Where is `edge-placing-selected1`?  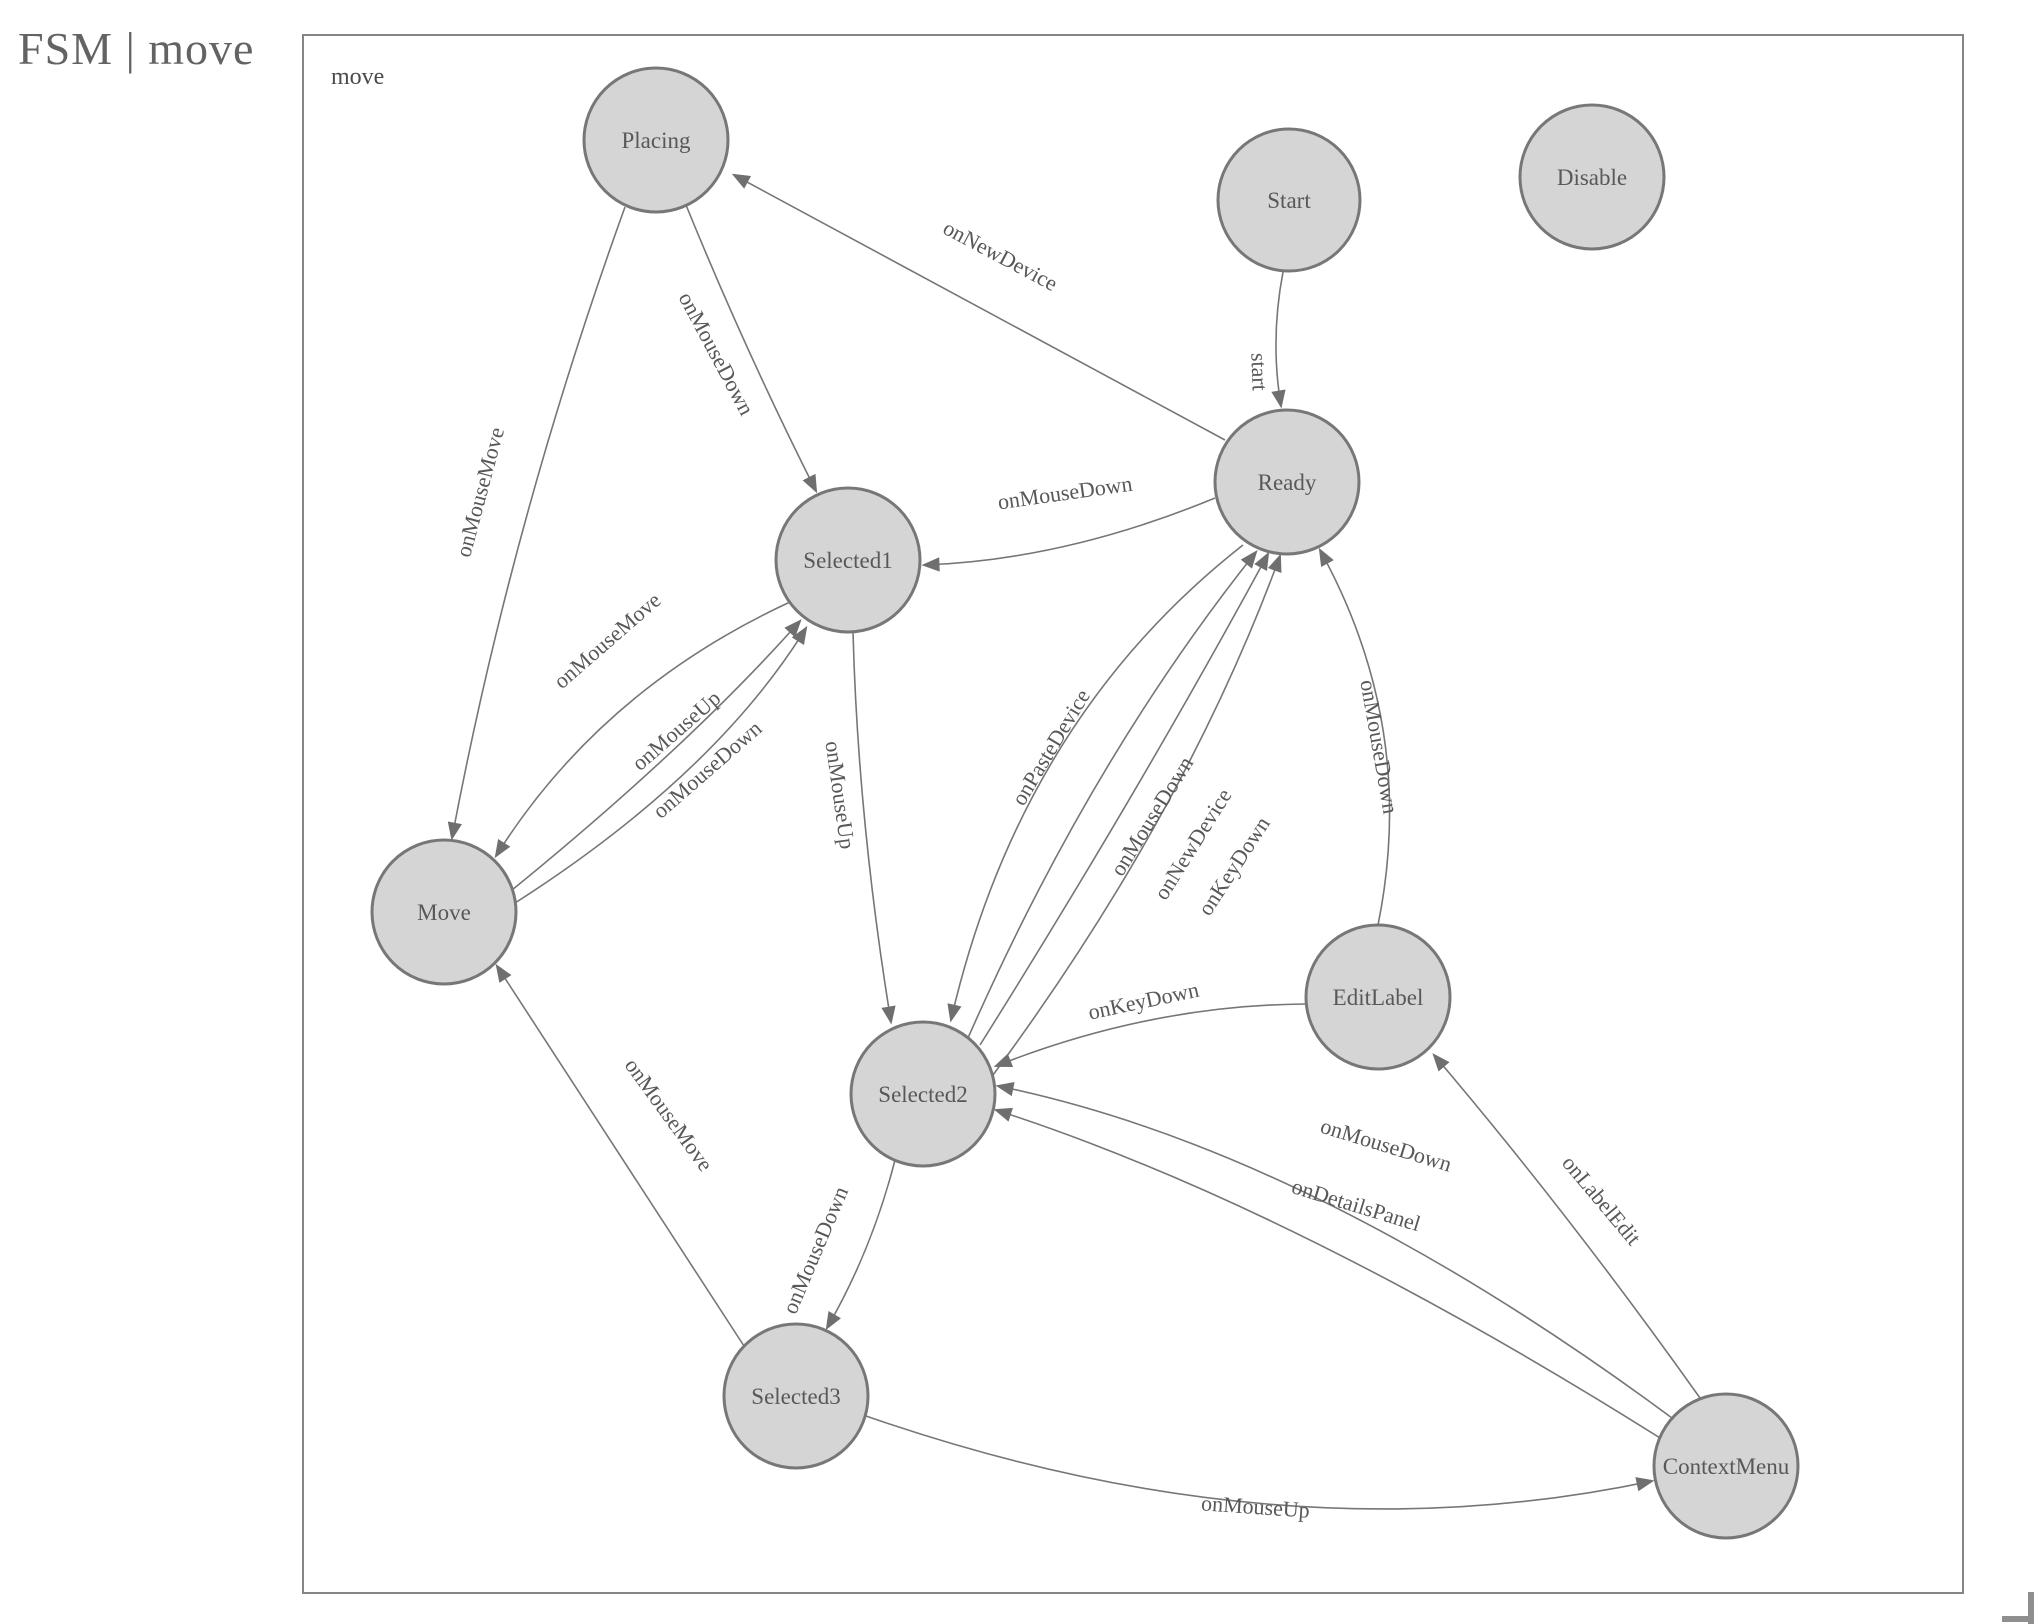
edge-placing-selected1 is located at coordinates (751, 349).